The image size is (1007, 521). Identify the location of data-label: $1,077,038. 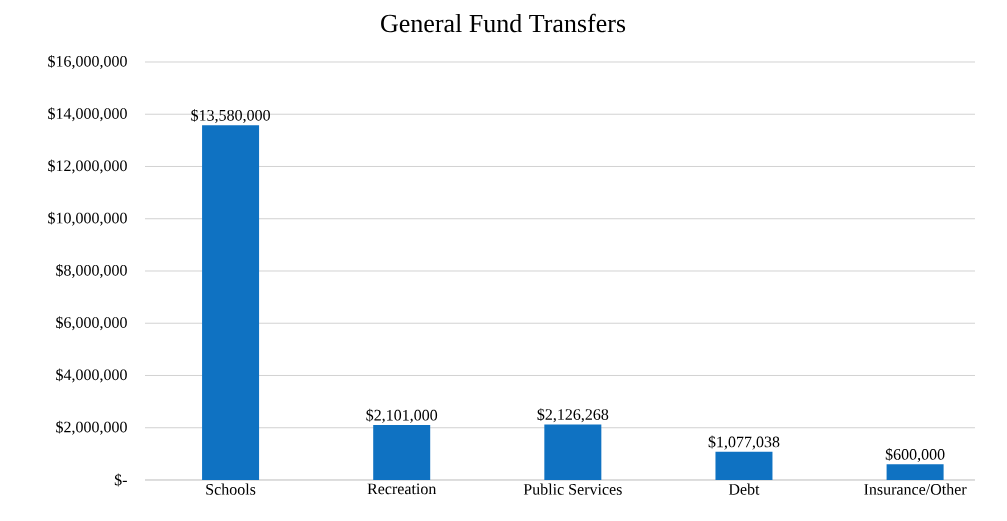
(744, 442).